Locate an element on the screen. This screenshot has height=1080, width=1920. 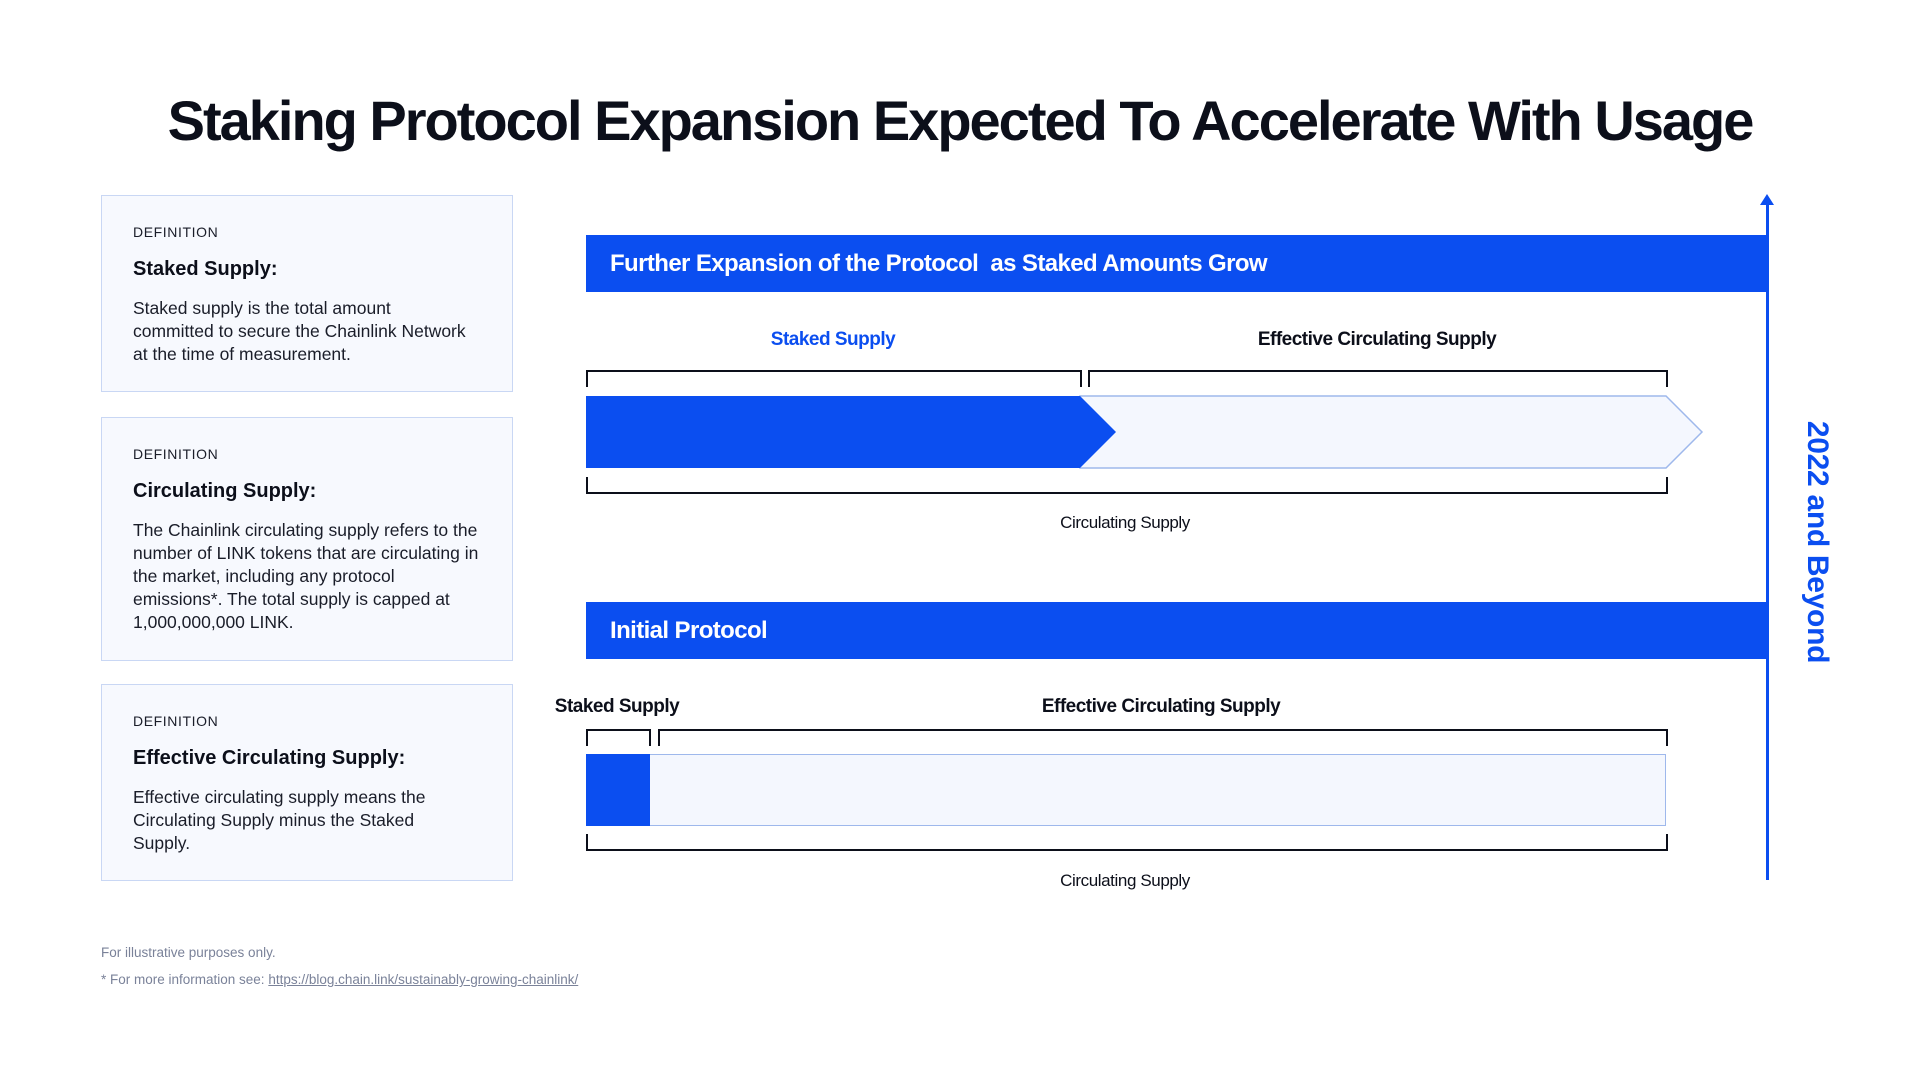
initial-staked-bracket is located at coordinates (618, 737).